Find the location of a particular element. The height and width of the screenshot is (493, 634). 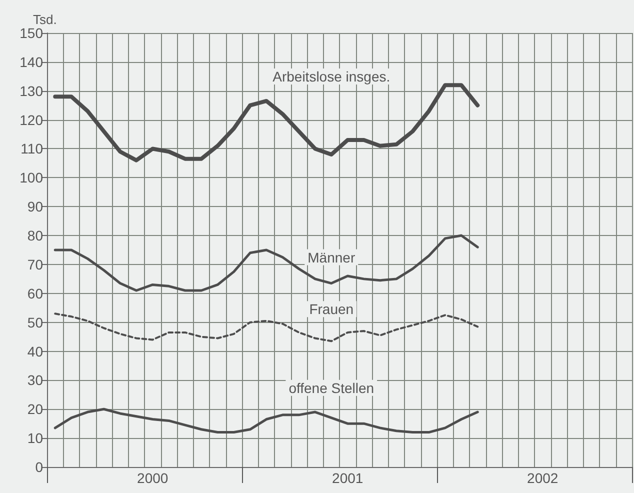

y-tick-label: 150 is located at coordinates (32, 33).